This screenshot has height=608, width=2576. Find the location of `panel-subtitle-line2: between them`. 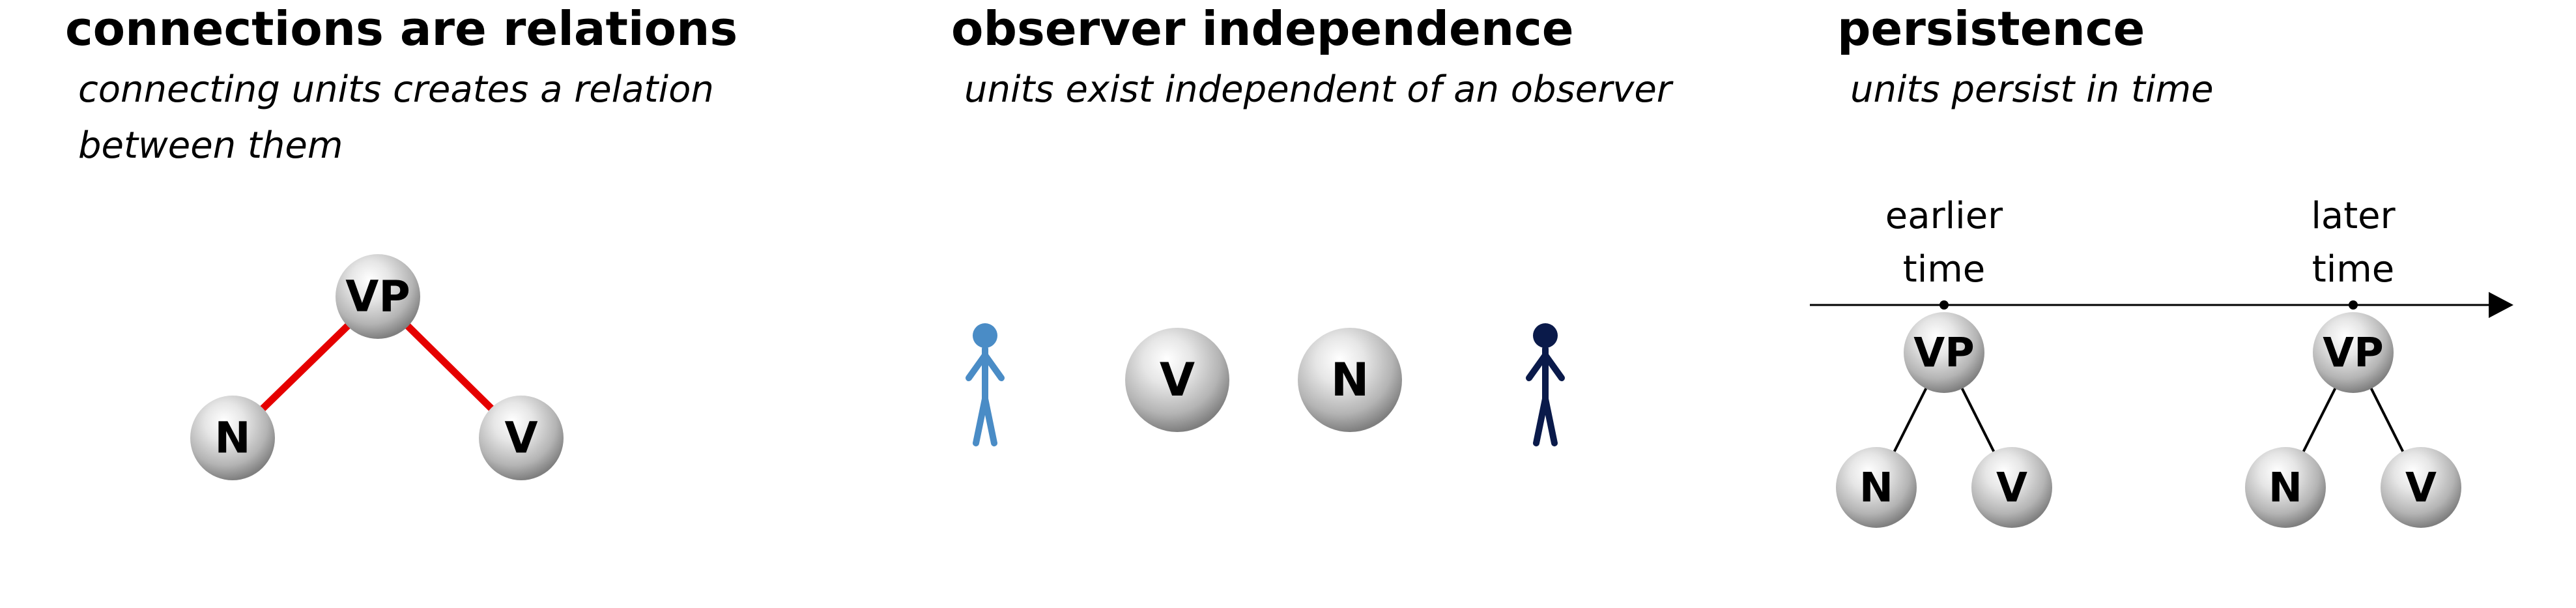

panel-subtitle-line2: between them is located at coordinates (210, 145).